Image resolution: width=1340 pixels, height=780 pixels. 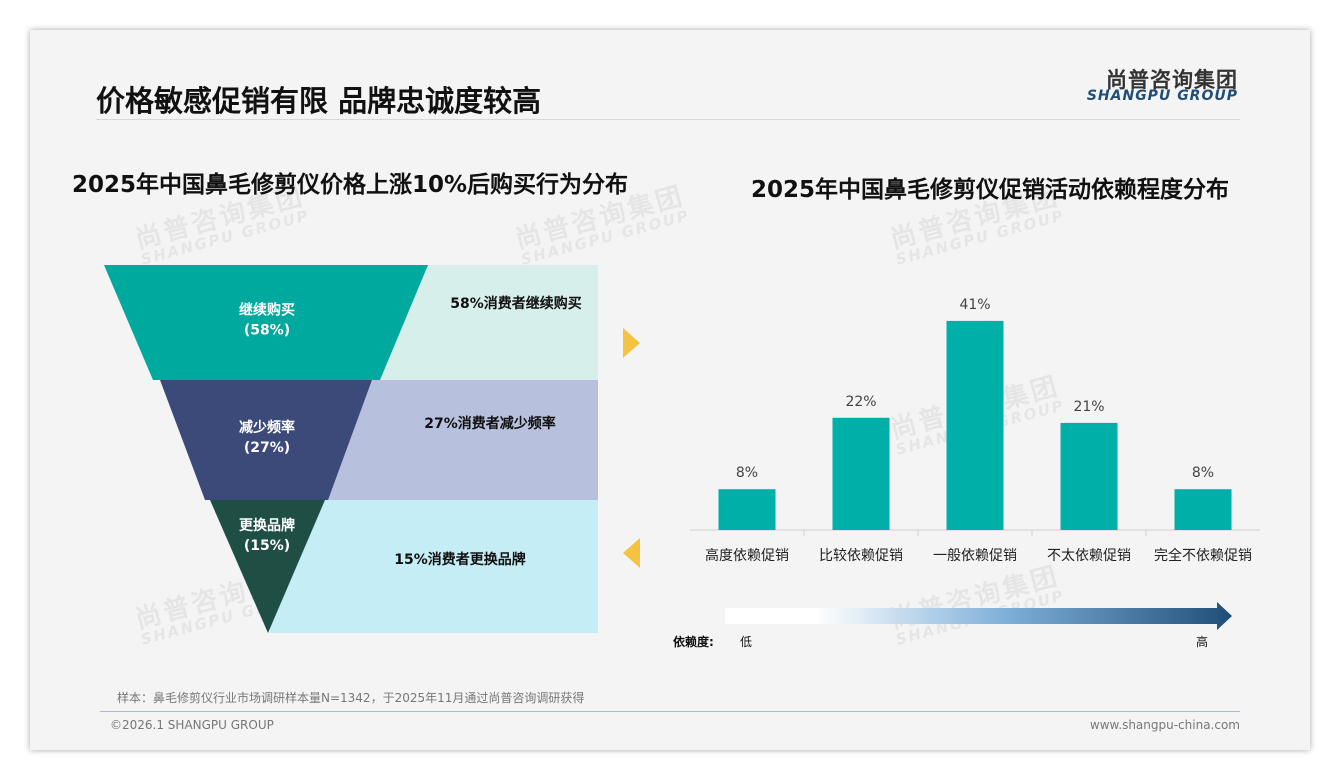 What do you see at coordinates (1088, 407) in the screenshot?
I see `bar-data-label: 21%` at bounding box center [1088, 407].